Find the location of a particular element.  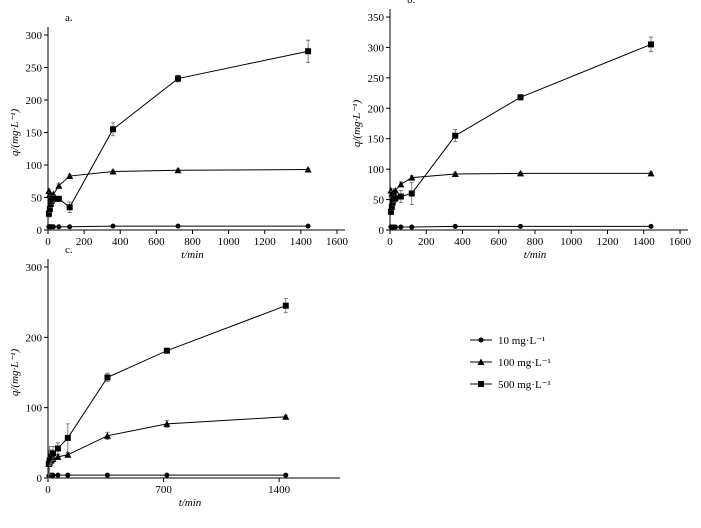

x-tick-label: 700 is located at coordinates (163, 490).